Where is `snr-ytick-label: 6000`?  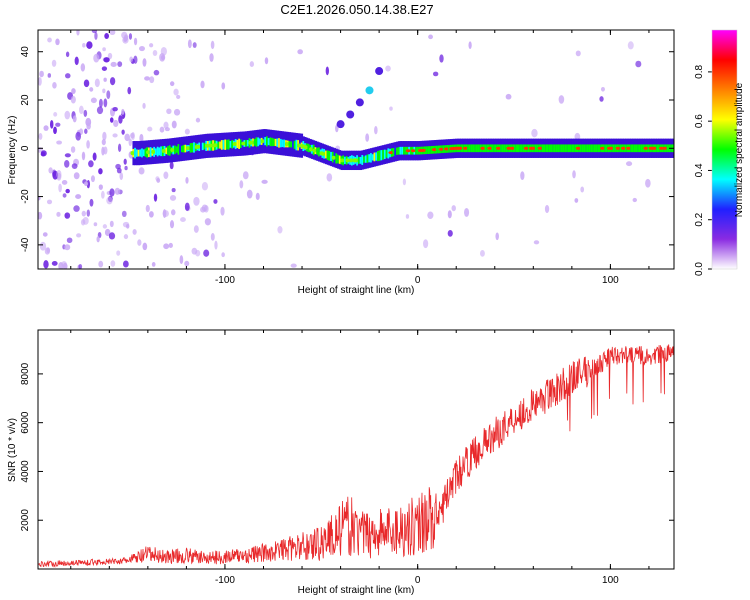 snr-ytick-label: 6000 is located at coordinates (25, 422).